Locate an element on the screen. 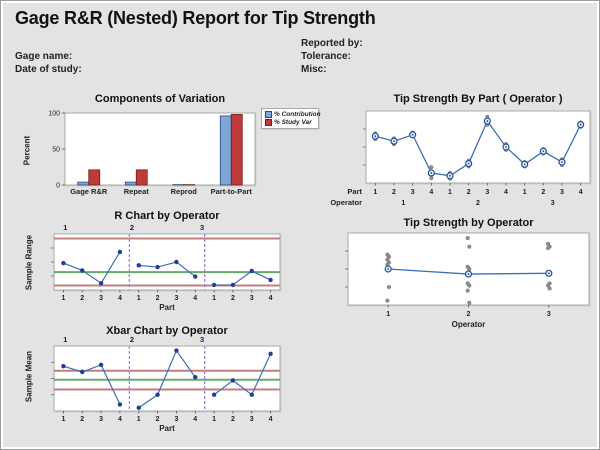 Image resolution: width=600 pixels, height=450 pixels. bar-studyvar is located at coordinates (236, 150).